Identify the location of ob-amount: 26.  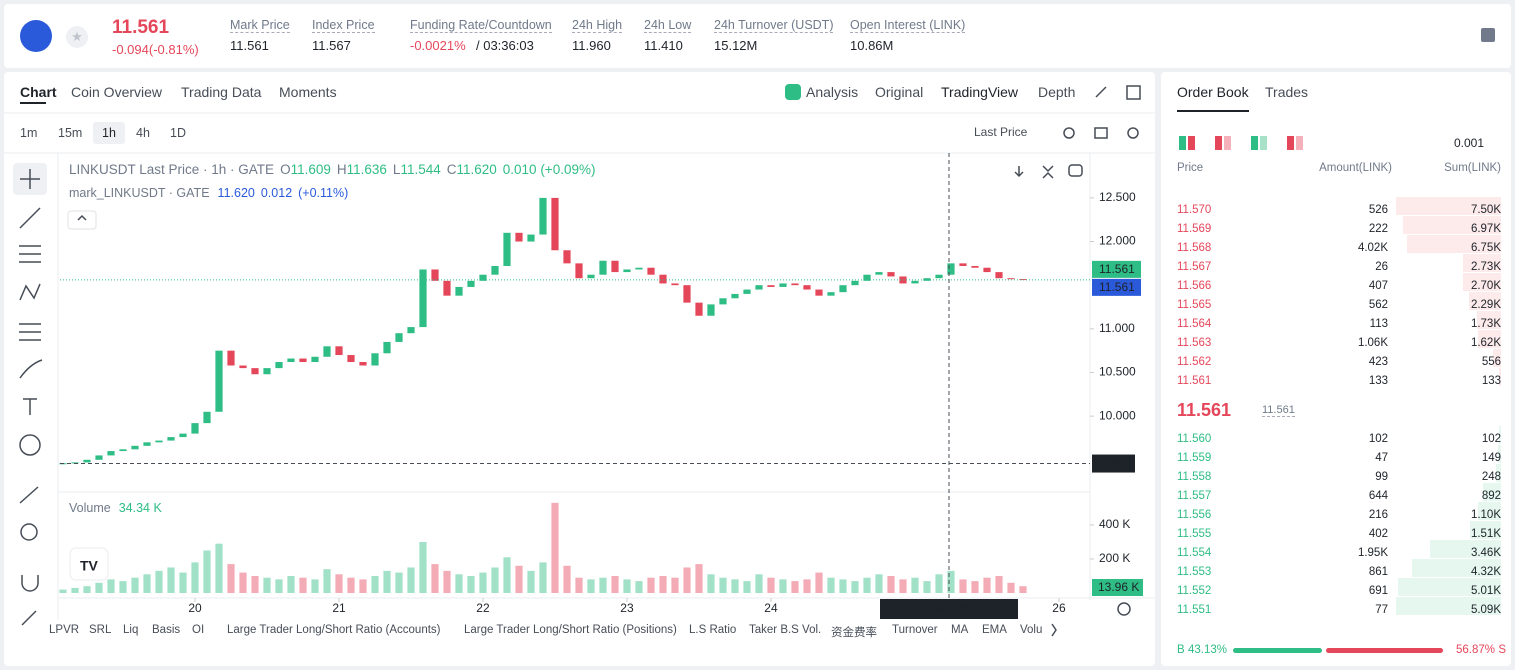
(1381, 267).